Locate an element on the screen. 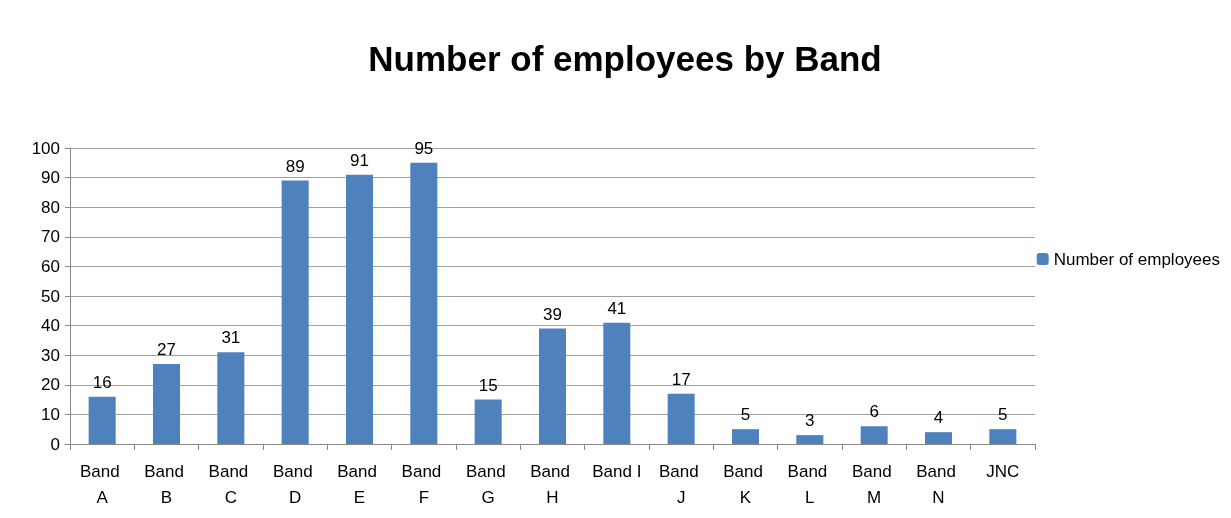 This screenshot has width=1231, height=518. data-label: 39 is located at coordinates (552, 314).